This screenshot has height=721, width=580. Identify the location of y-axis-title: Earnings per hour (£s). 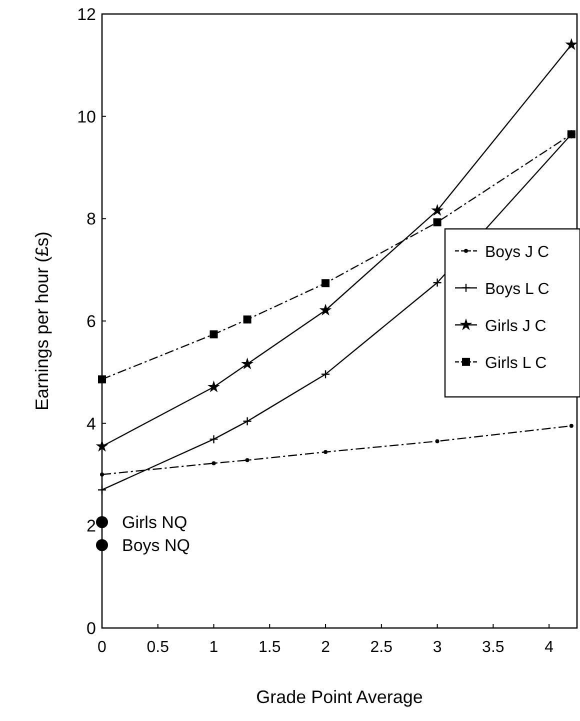
(42, 321).